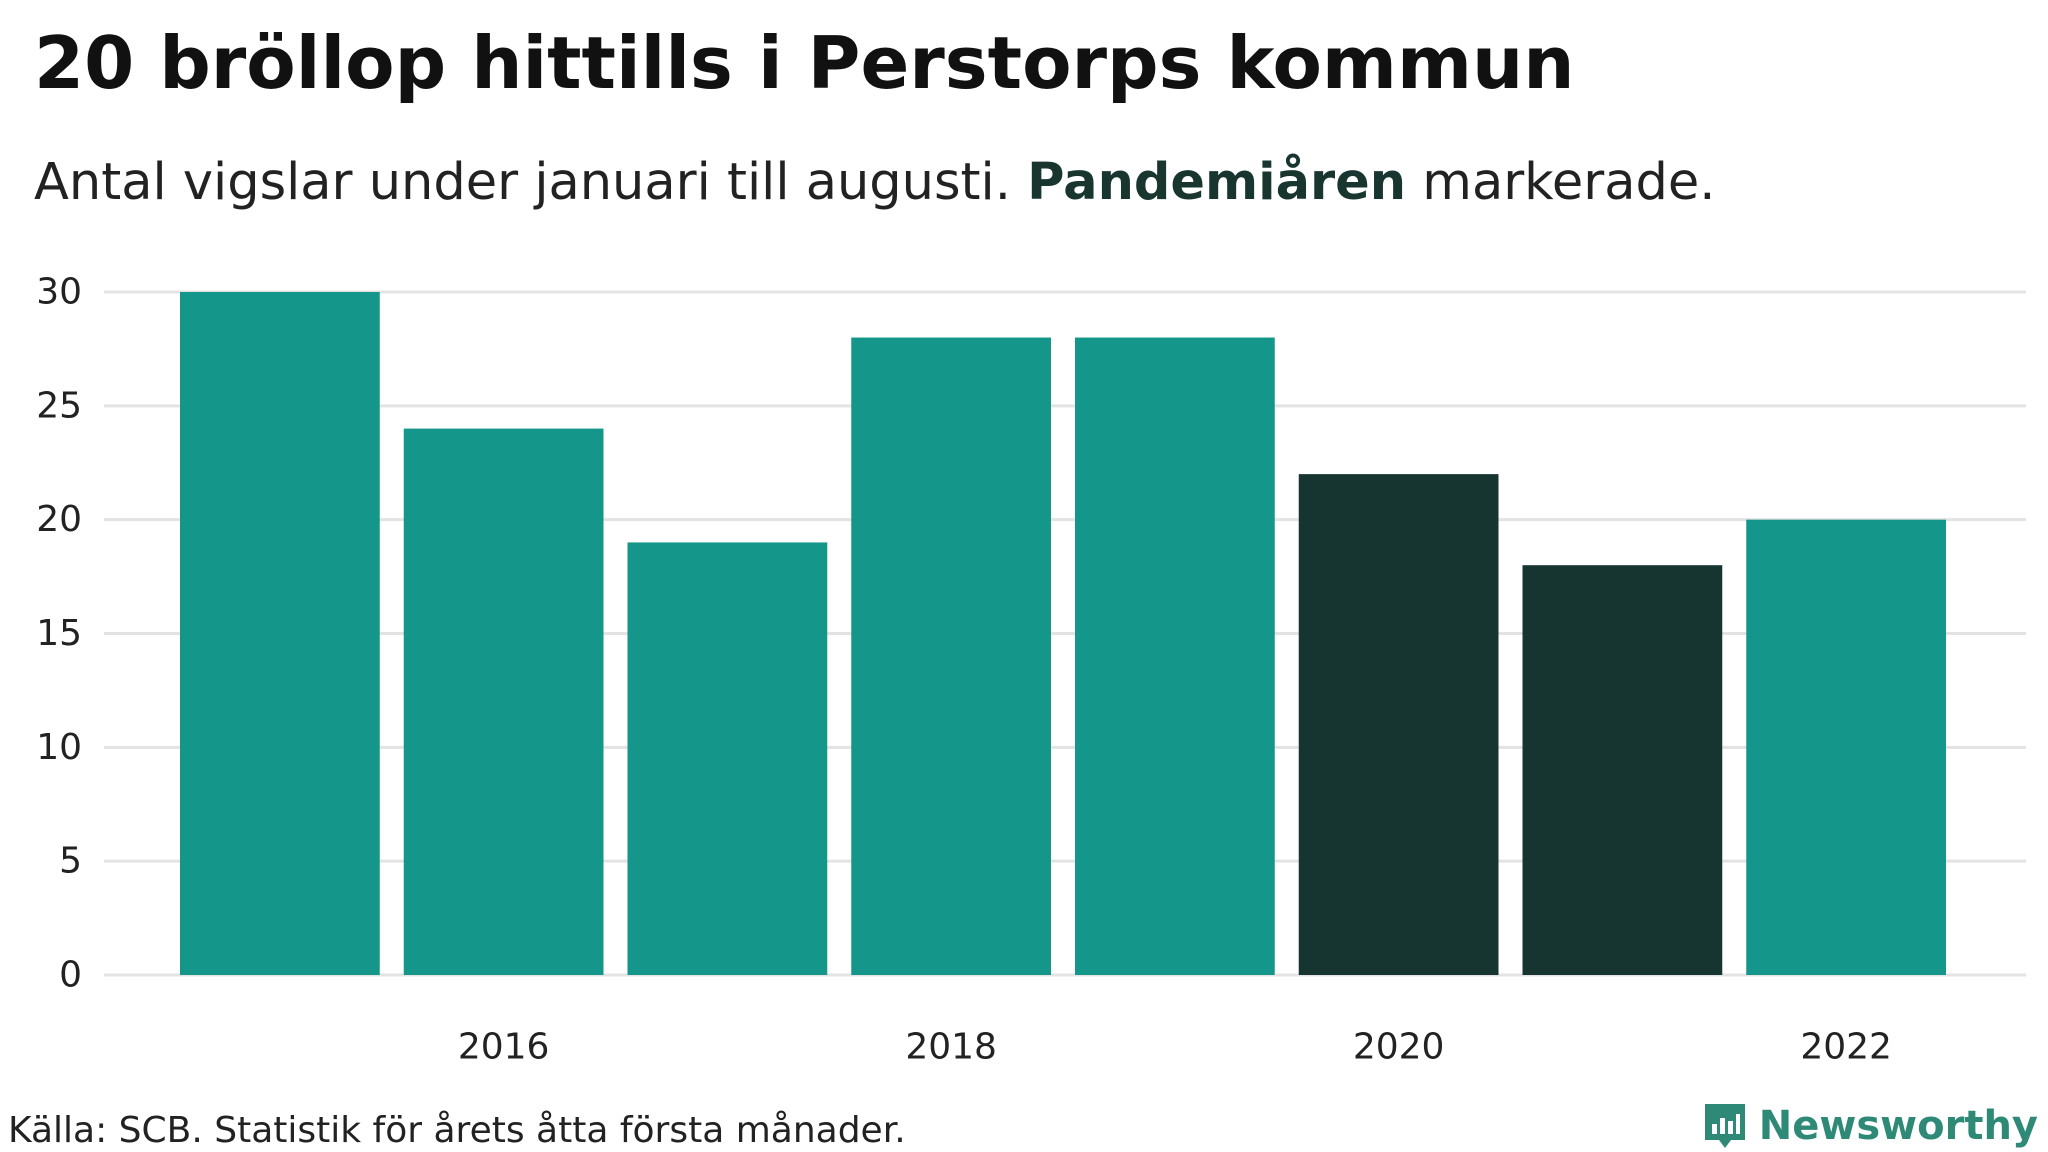 The height and width of the screenshot is (1152, 2048). I want to click on logo-text: Newsworthy, so click(1898, 1126).